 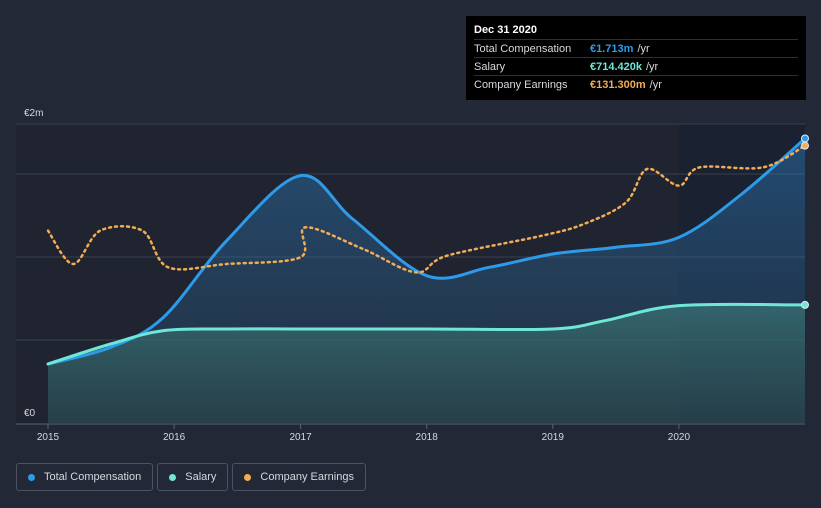 I want to click on tooltip-value: €131.300m, so click(x=618, y=84).